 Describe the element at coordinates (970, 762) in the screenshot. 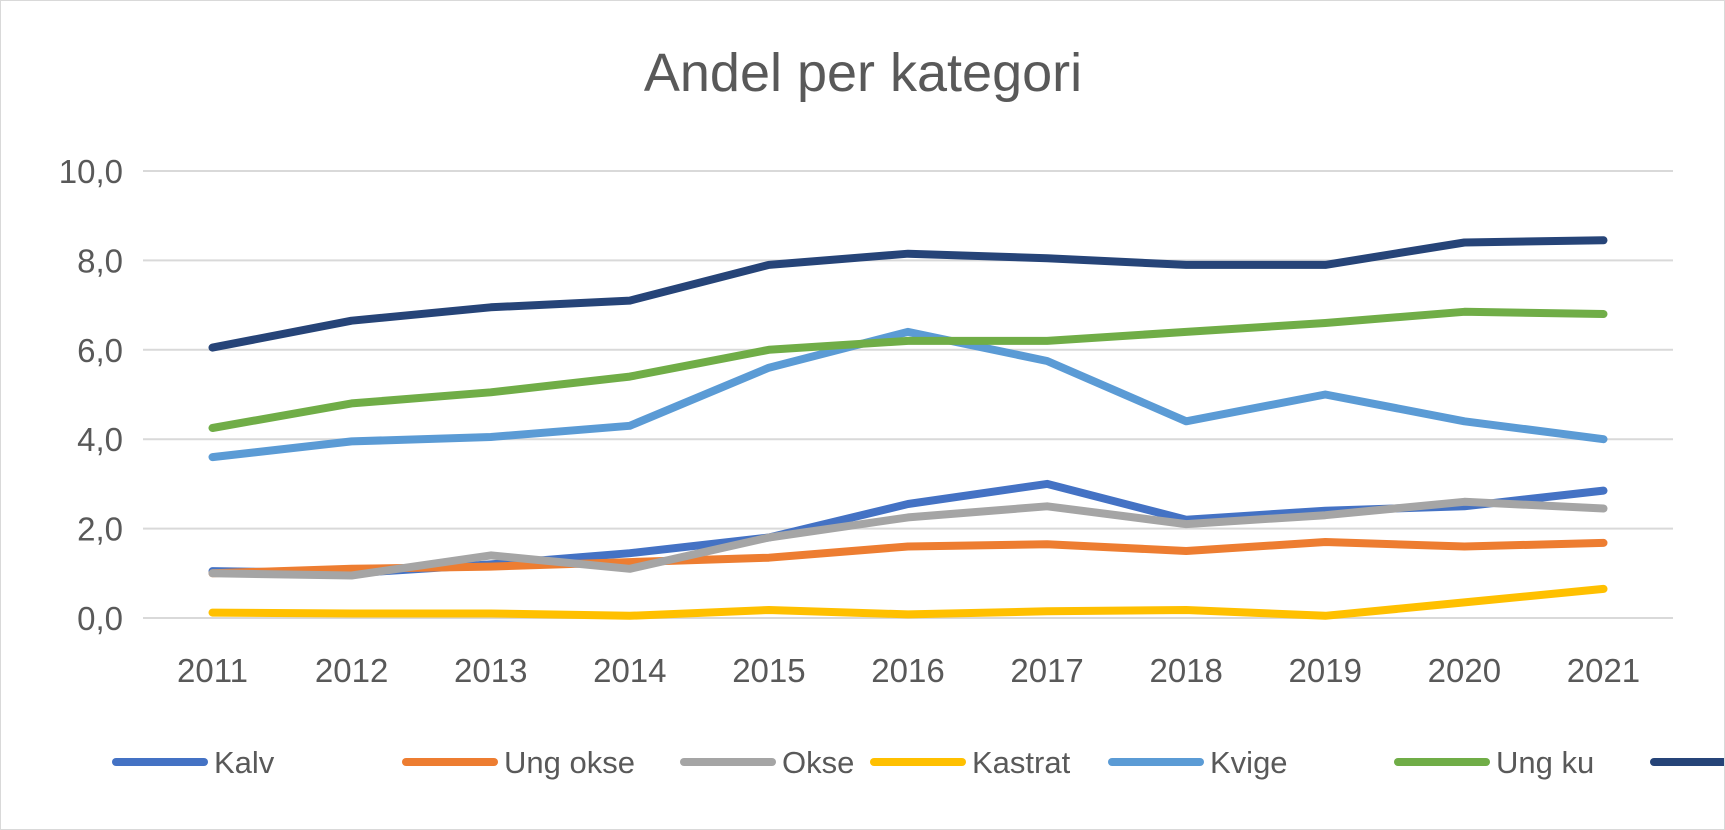

I see `legend-item: Kastrat` at that location.